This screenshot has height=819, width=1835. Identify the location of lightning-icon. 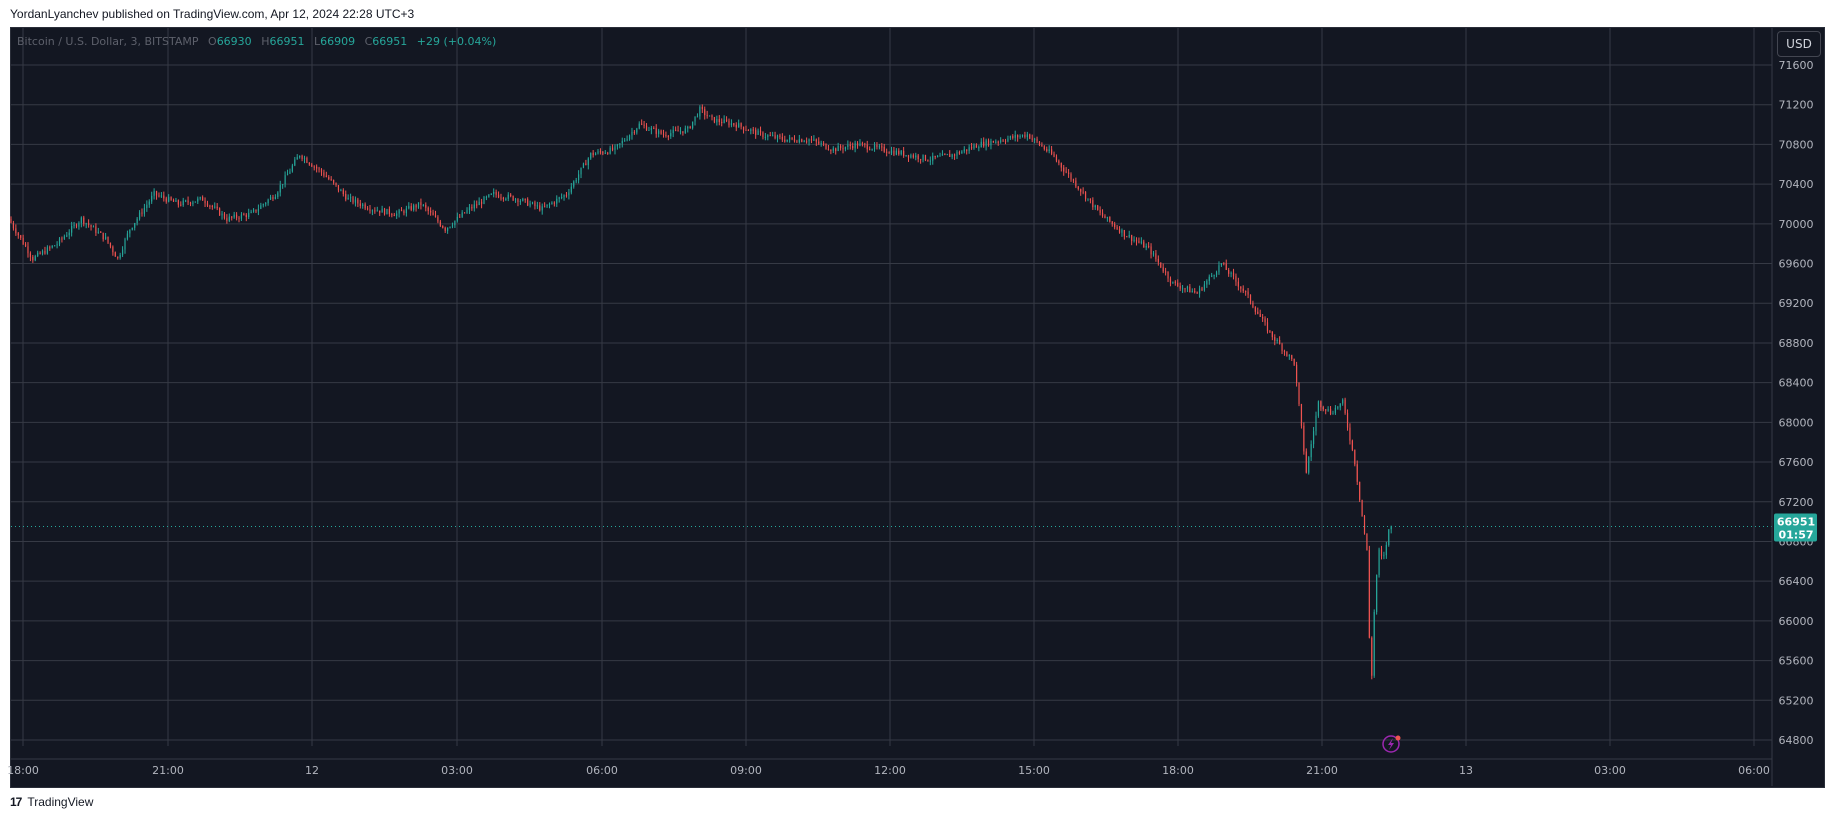
(1391, 744).